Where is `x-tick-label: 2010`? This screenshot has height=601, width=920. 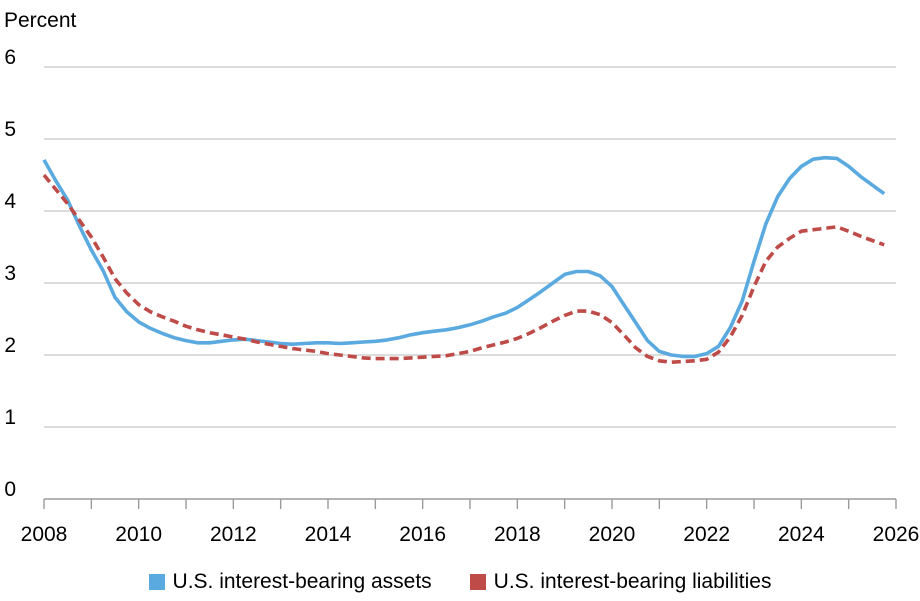
x-tick-label: 2010 is located at coordinates (138, 534).